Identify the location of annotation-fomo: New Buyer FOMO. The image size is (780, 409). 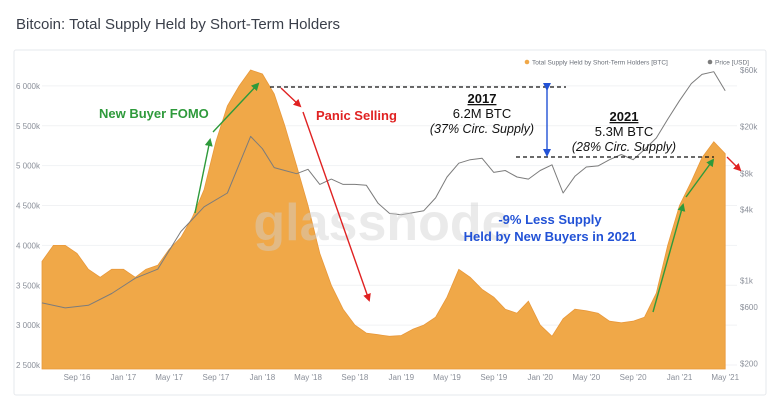
(154, 113).